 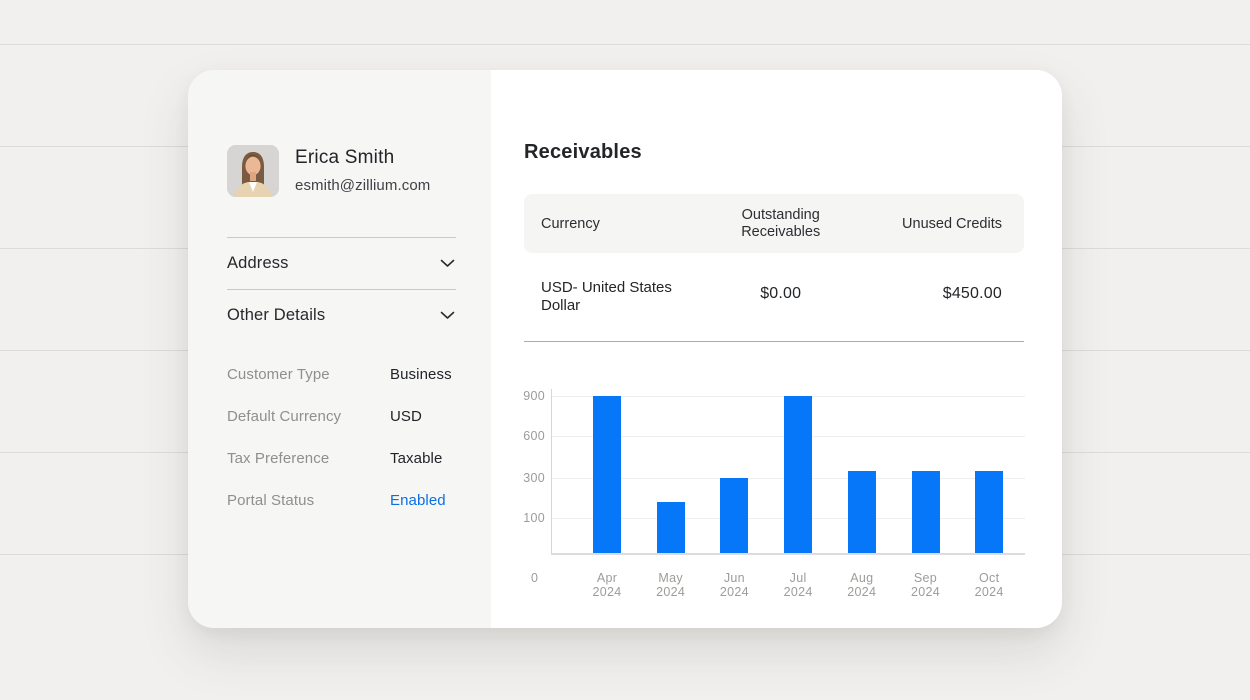 What do you see at coordinates (606, 296) in the screenshot?
I see `currency-cell: USD- United States Dollar` at bounding box center [606, 296].